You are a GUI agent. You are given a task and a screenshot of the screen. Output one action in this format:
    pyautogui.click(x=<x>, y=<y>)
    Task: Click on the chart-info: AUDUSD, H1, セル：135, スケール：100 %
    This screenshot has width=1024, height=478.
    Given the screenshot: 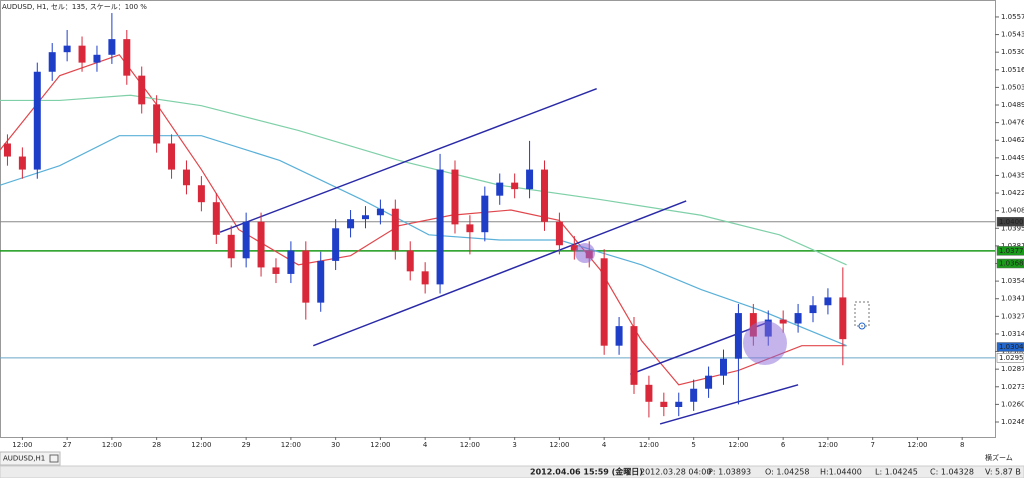 What is the action you would take?
    pyautogui.click(x=74, y=7)
    